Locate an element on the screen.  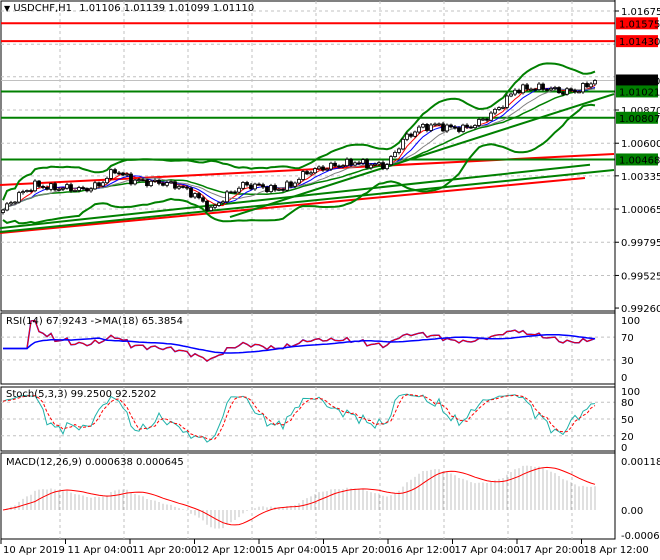
stoch-signal-line is located at coordinates (299, 417).